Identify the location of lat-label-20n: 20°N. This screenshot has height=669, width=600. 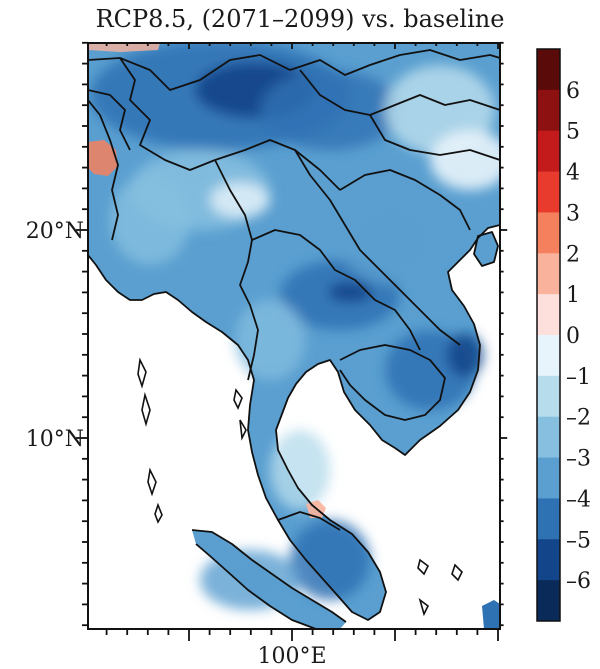
(55, 231).